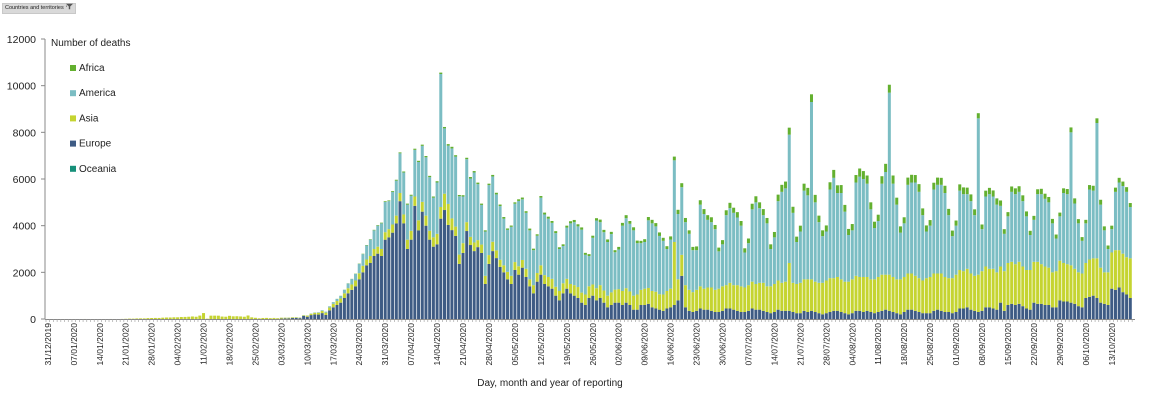 This screenshot has width=1160, height=403. Describe the element at coordinates (541, 344) in the screenshot. I see `x-tick-label: 12/05/2020` at that location.